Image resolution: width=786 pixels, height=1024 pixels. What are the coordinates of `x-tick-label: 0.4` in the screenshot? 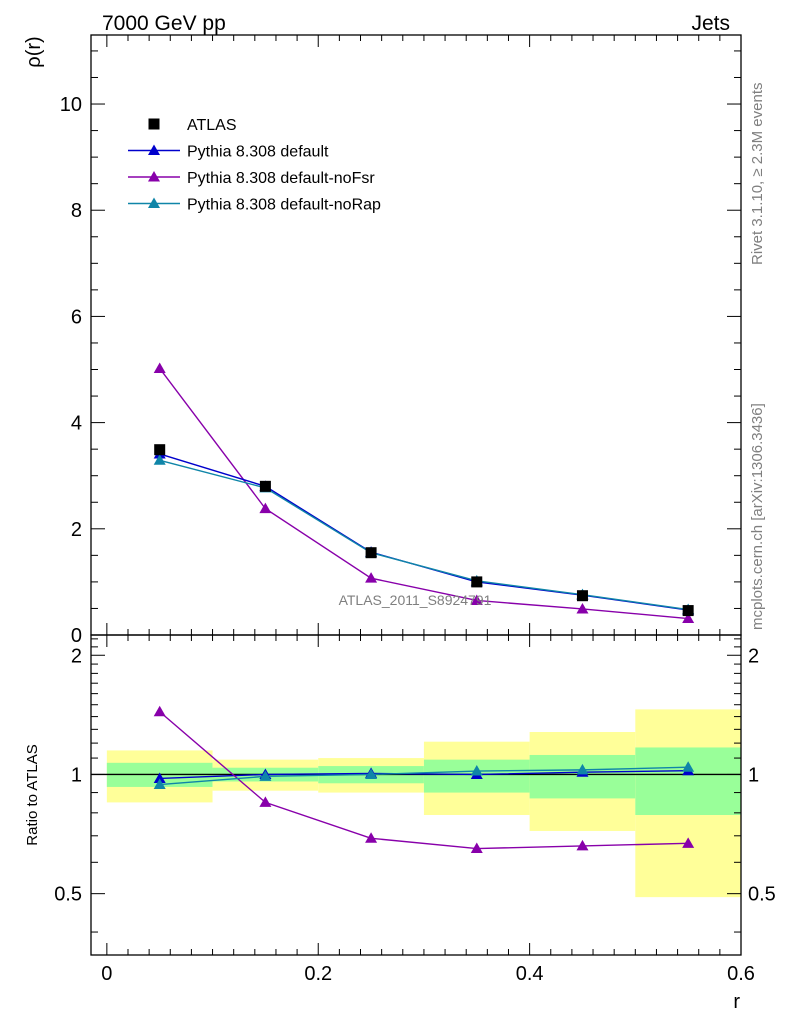 It's located at (530, 974).